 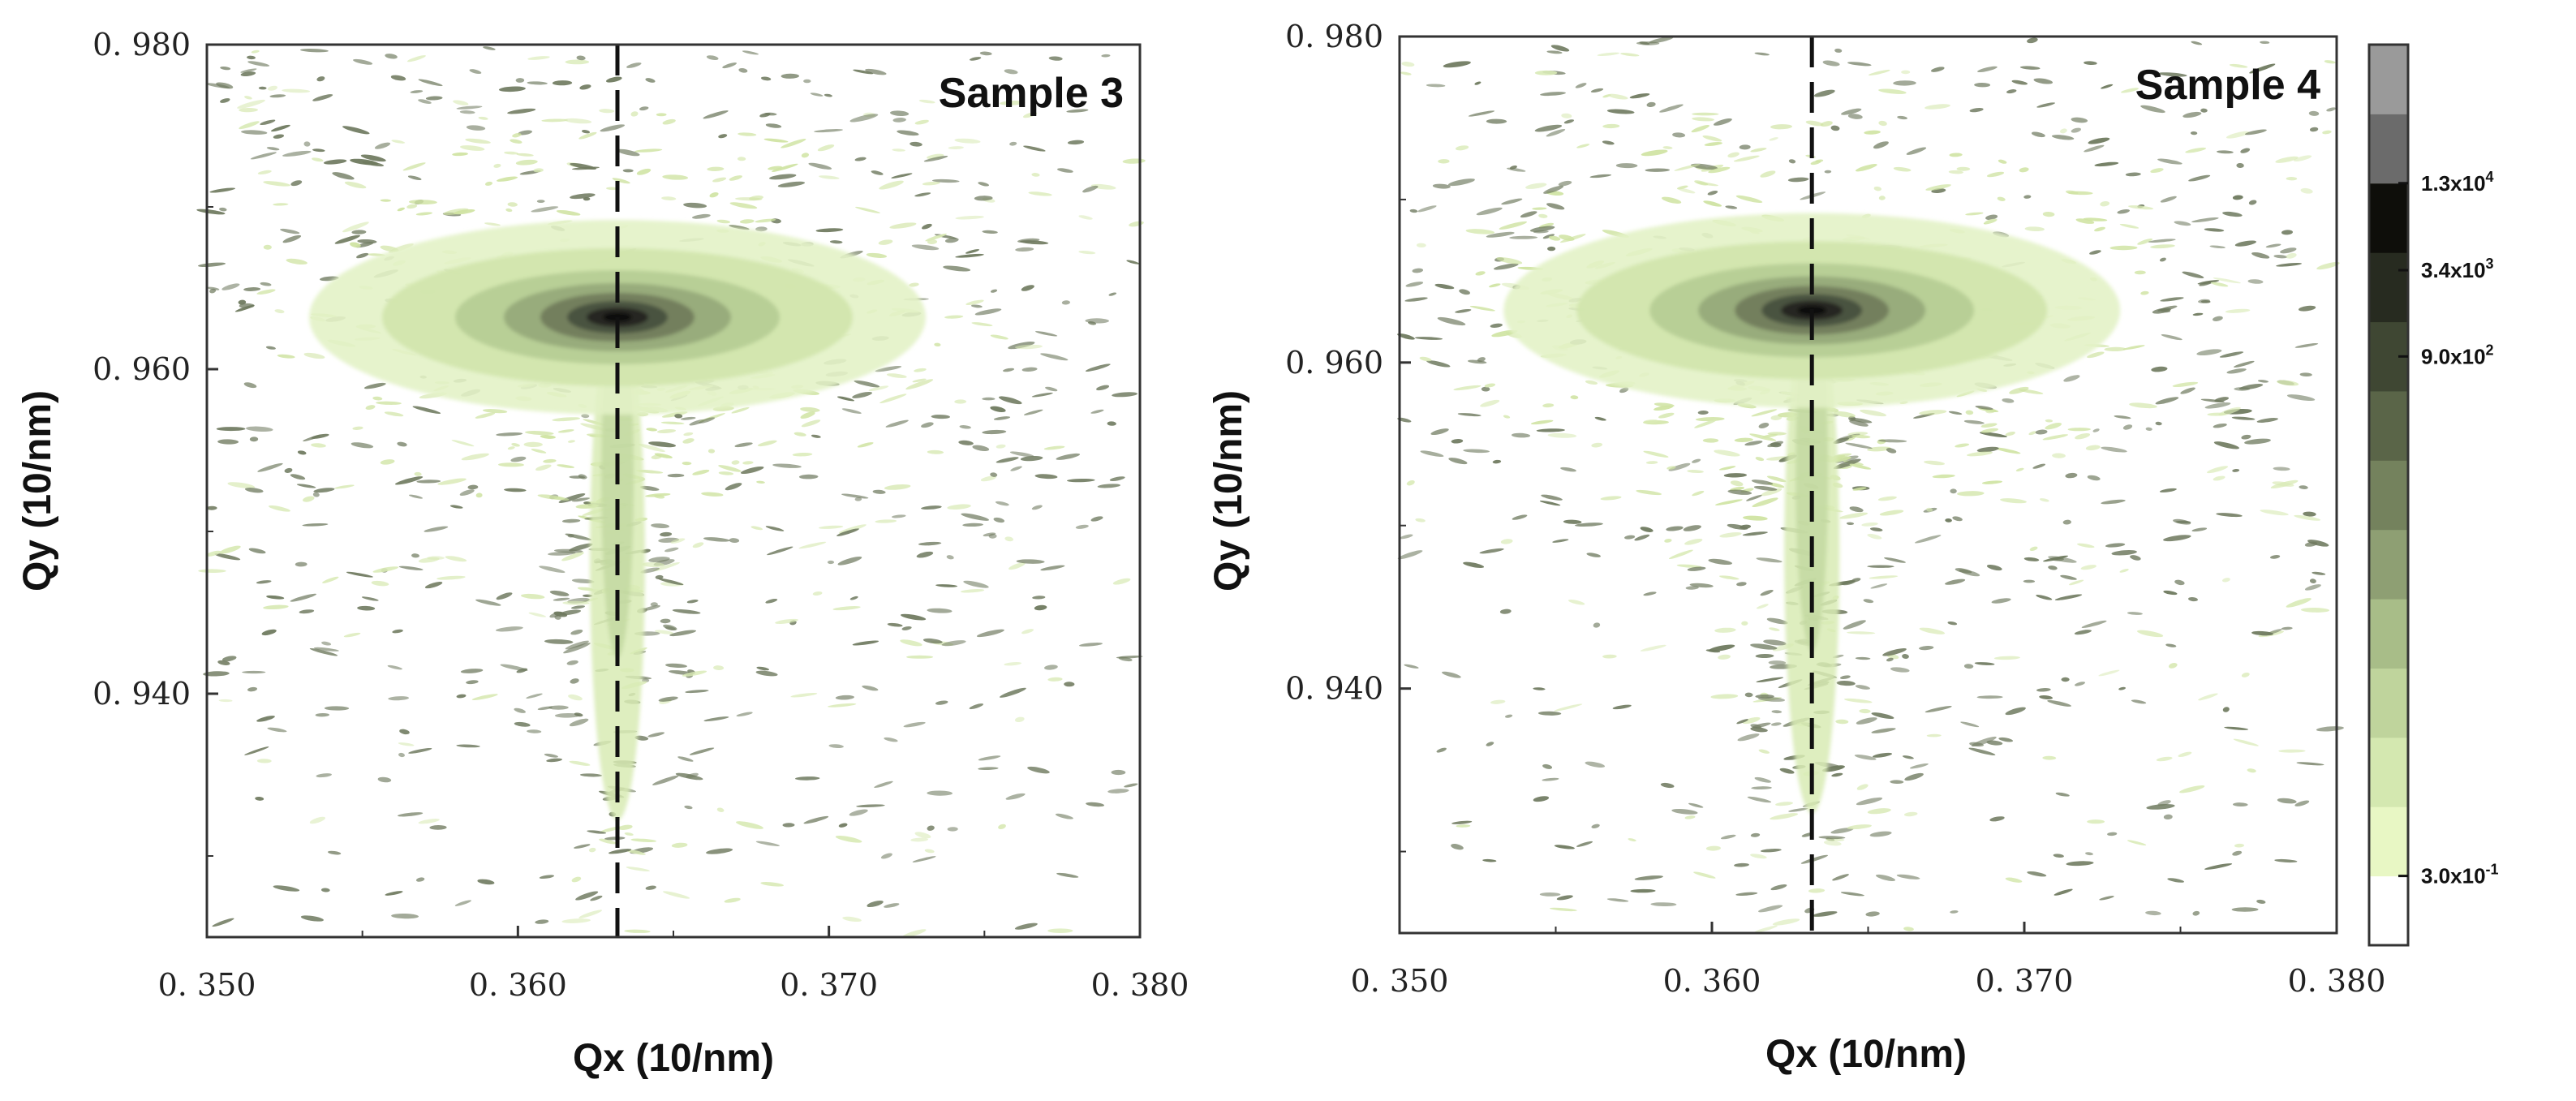 What do you see at coordinates (2490, 177) in the screenshot?
I see `colorbar-tick-exponent: 4` at bounding box center [2490, 177].